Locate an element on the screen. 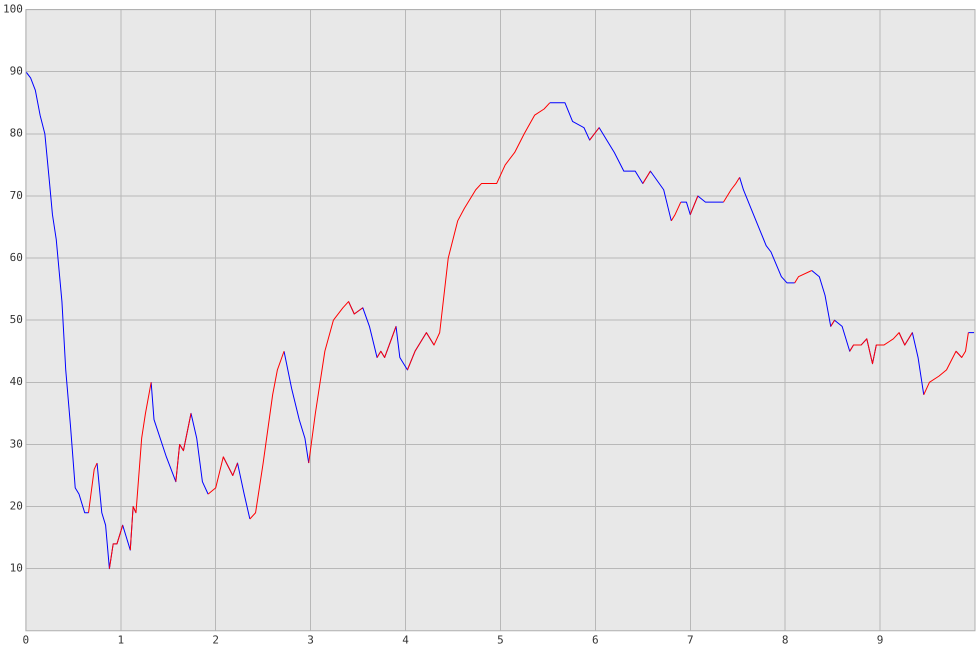 Image resolution: width=980 pixels, height=650 pixels. y-tick-label: 40 is located at coordinates (16, 381).